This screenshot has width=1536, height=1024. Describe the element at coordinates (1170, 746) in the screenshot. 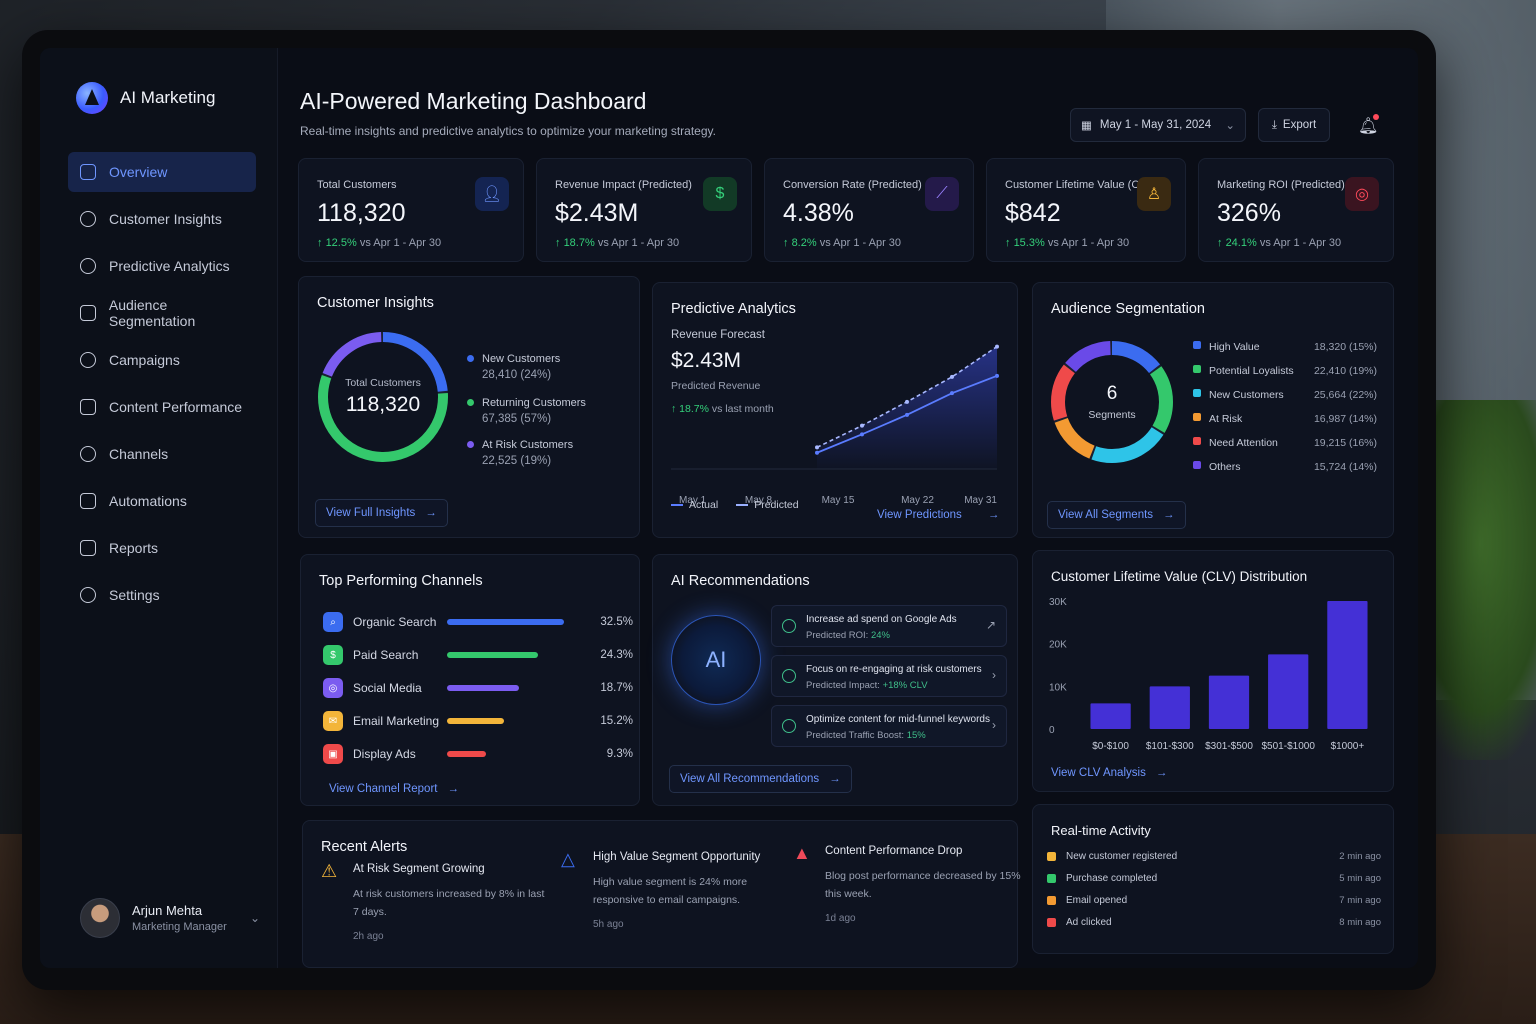

I see `x-tick-label: $101-$300` at that location.